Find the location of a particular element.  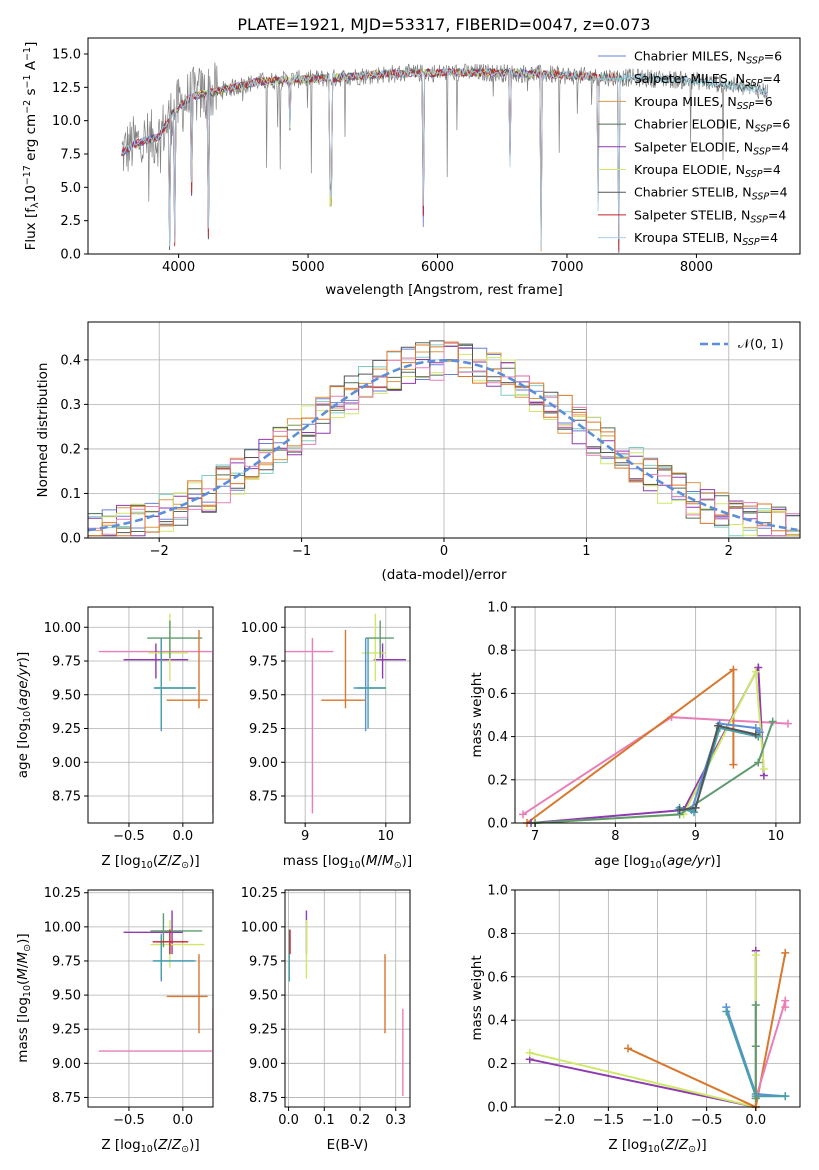

weight-z-xlabel: Z [log10(Z/Z⊙)] is located at coordinates (657, 1146).